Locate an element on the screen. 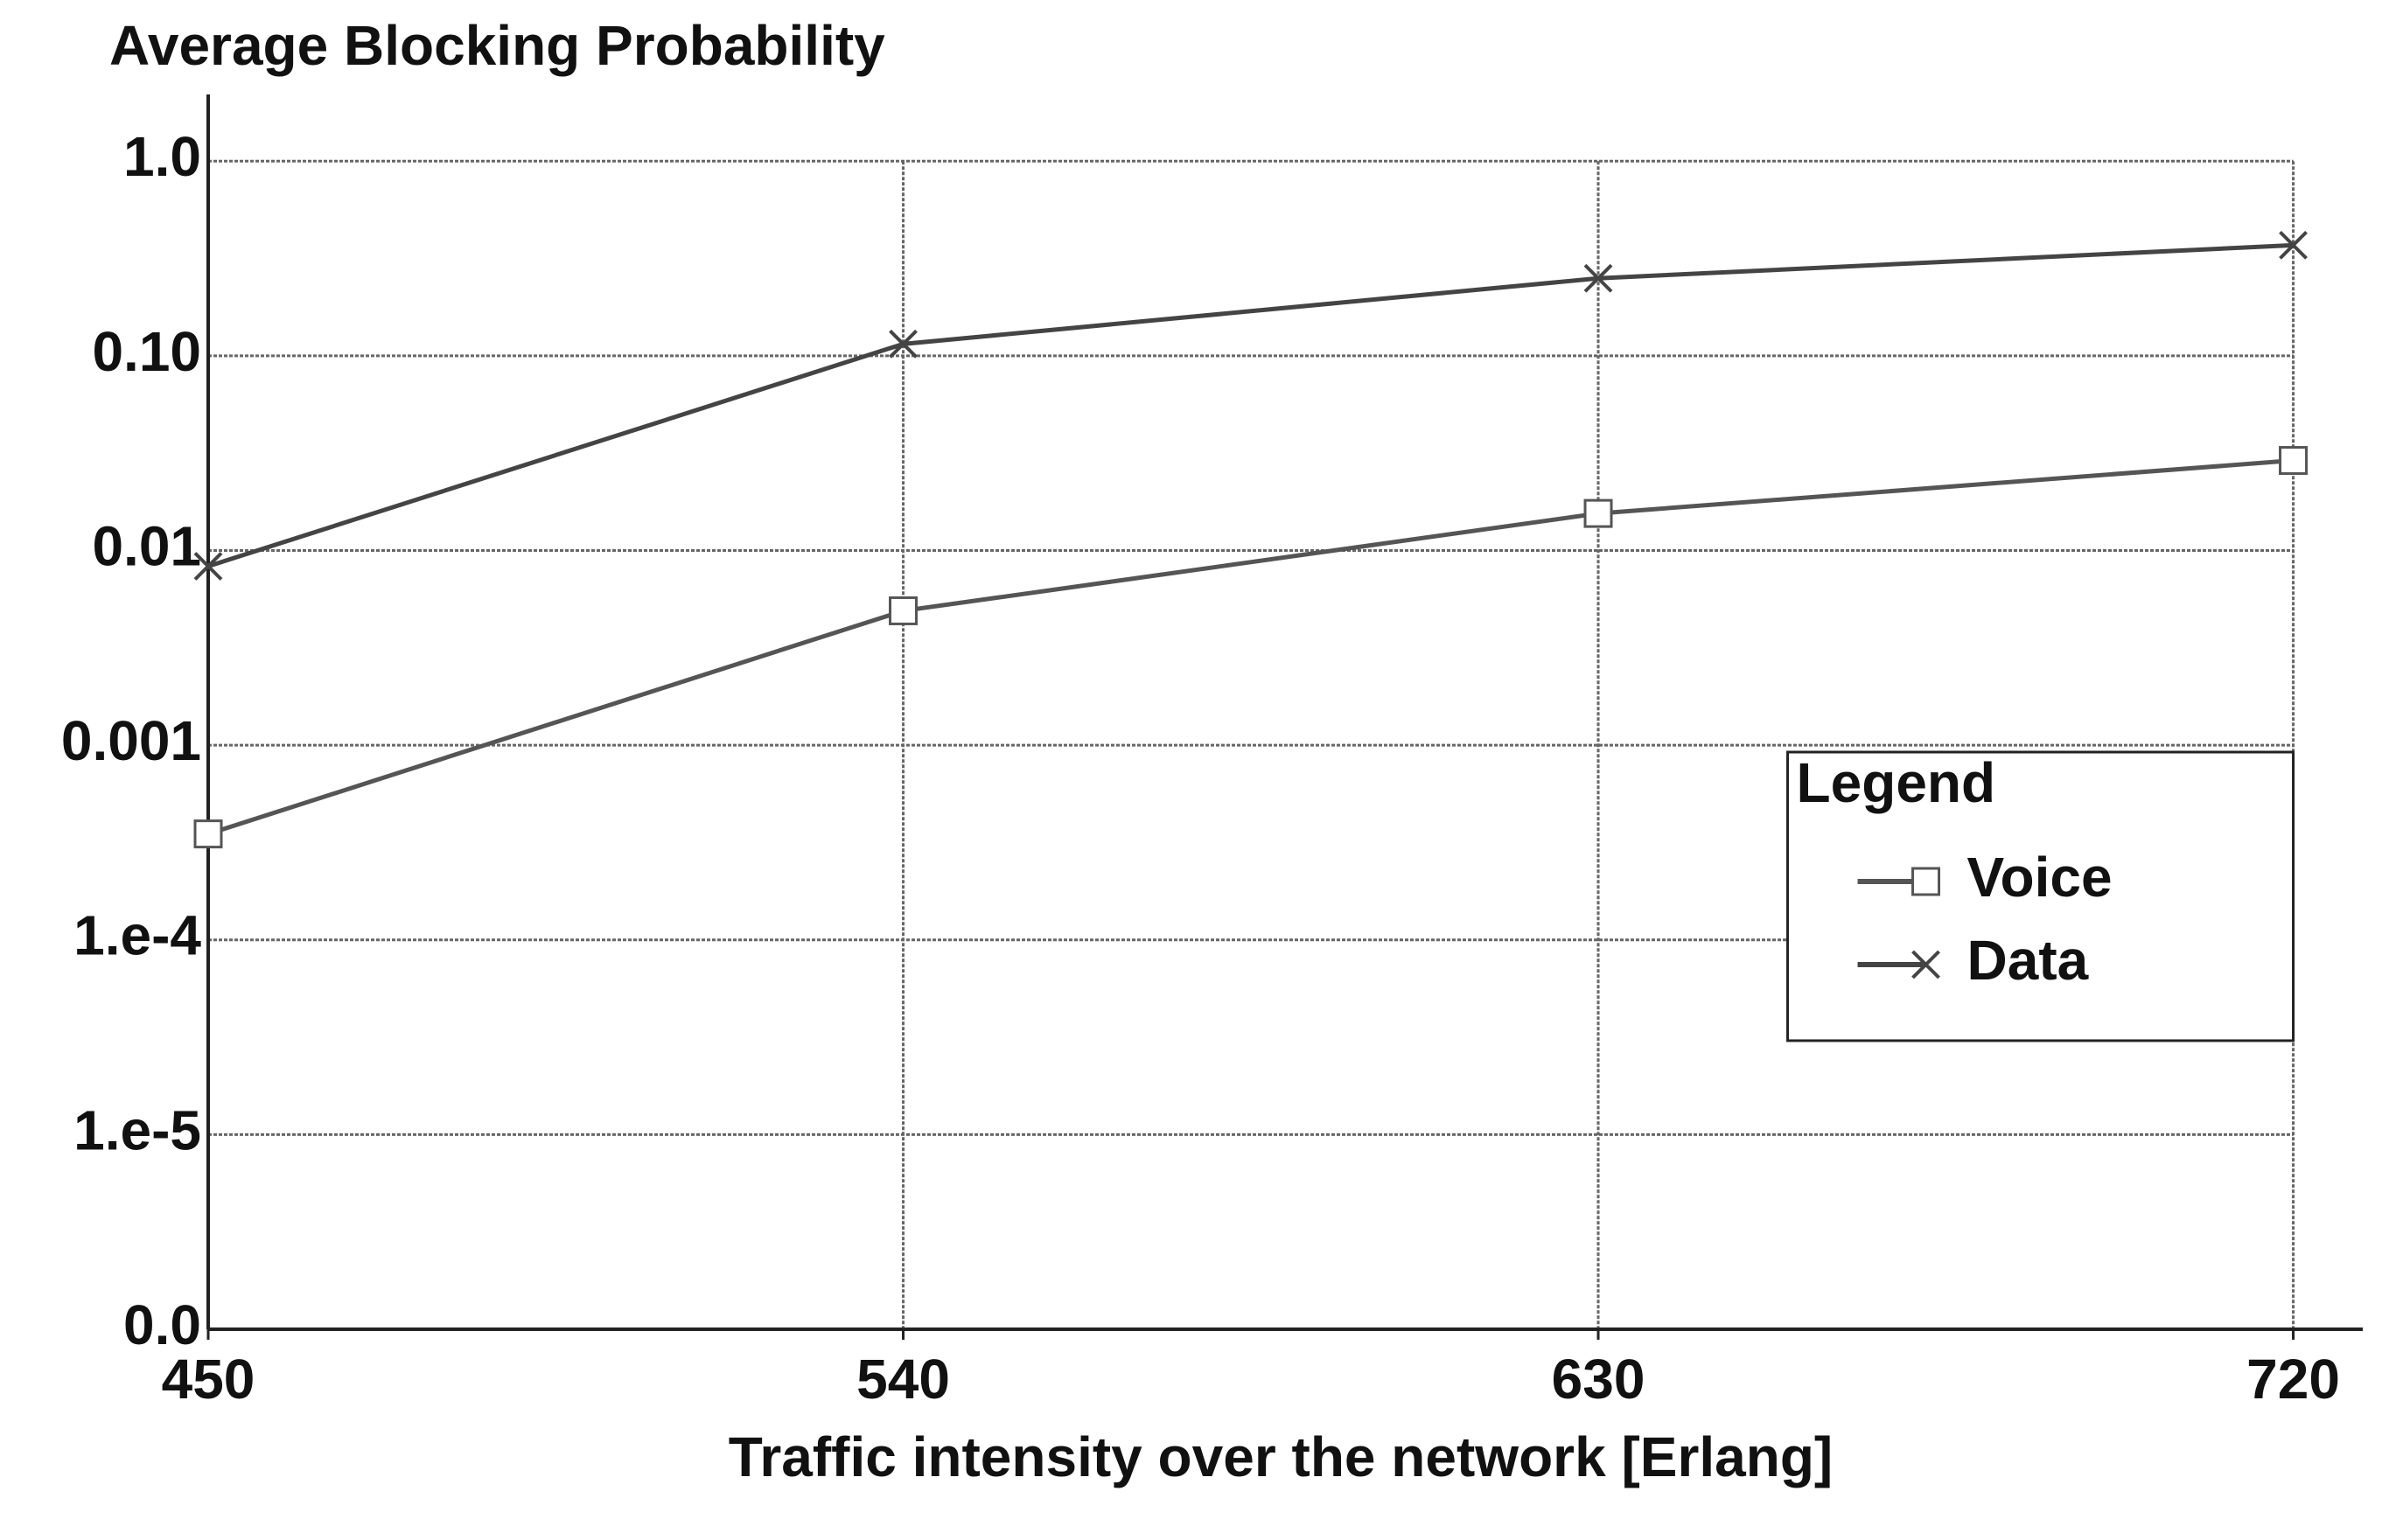 This screenshot has width=2382, height=1540. legend-box is located at coordinates (2040, 896).